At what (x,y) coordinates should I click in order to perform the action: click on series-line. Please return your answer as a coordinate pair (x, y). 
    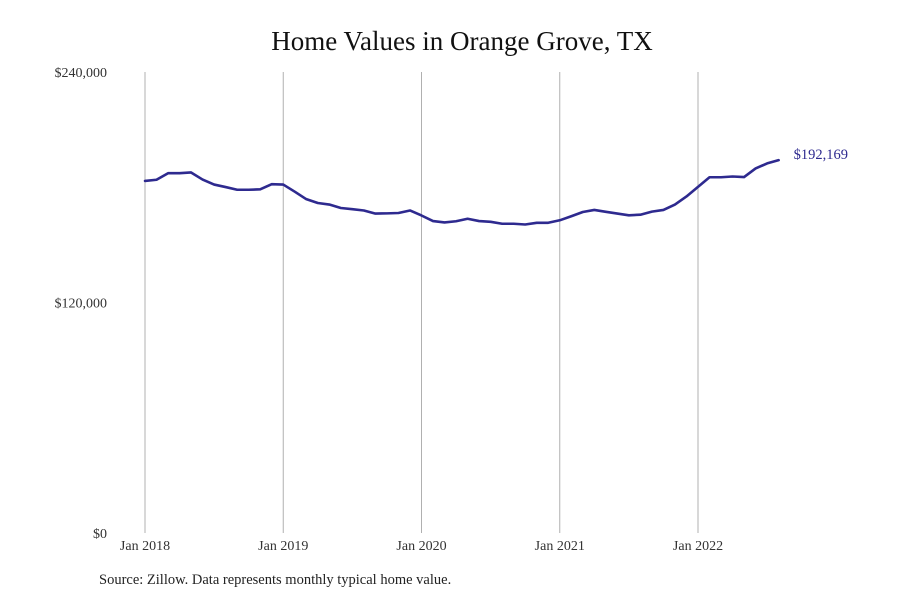
    Looking at the image, I should click on (461, 192).